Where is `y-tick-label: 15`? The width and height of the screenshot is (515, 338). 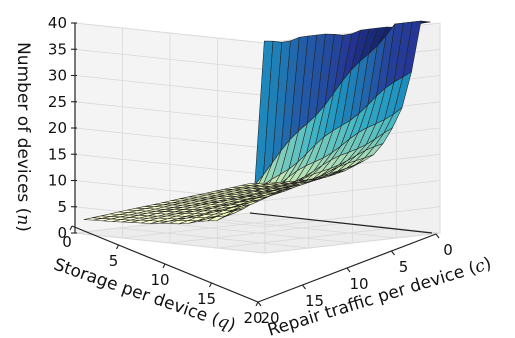
y-tick-label: 15 is located at coordinates (314, 301).